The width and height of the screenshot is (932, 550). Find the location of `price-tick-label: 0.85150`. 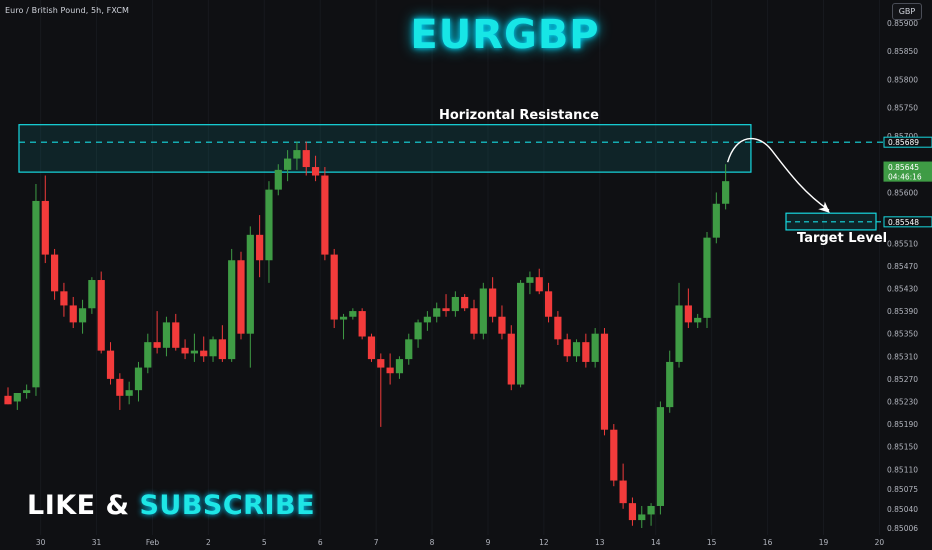

price-tick-label: 0.85150 is located at coordinates (902, 447).